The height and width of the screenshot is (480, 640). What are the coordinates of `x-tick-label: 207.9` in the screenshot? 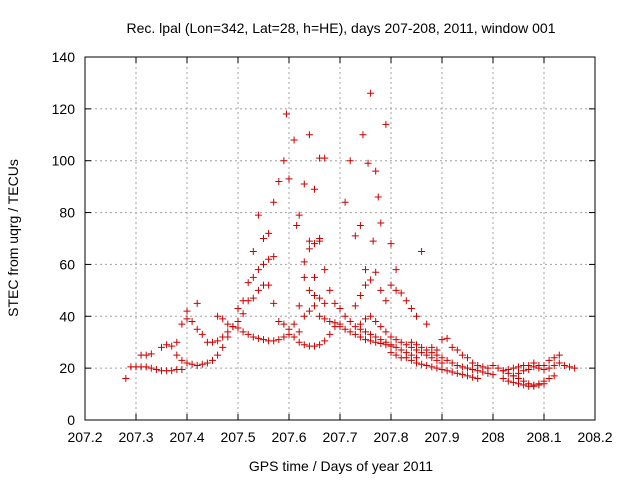 It's located at (441, 437).